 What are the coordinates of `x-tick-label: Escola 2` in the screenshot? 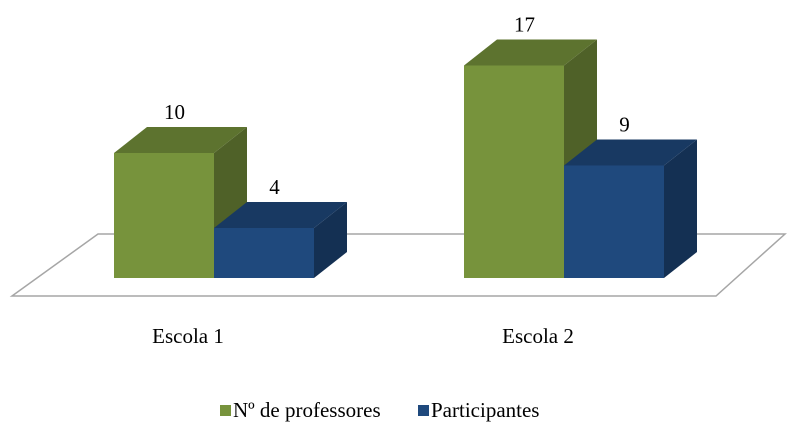 It's located at (538, 336).